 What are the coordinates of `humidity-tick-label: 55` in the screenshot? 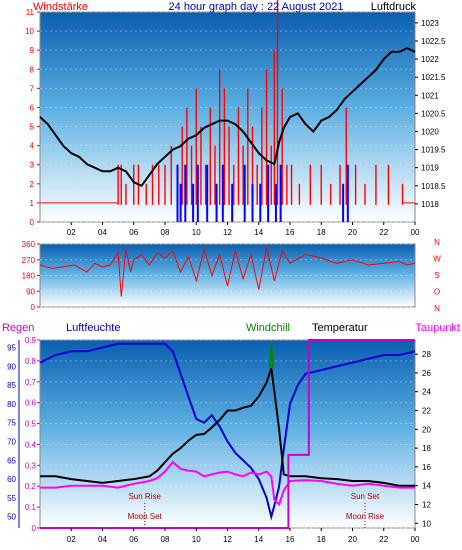 It's located at (11, 498).